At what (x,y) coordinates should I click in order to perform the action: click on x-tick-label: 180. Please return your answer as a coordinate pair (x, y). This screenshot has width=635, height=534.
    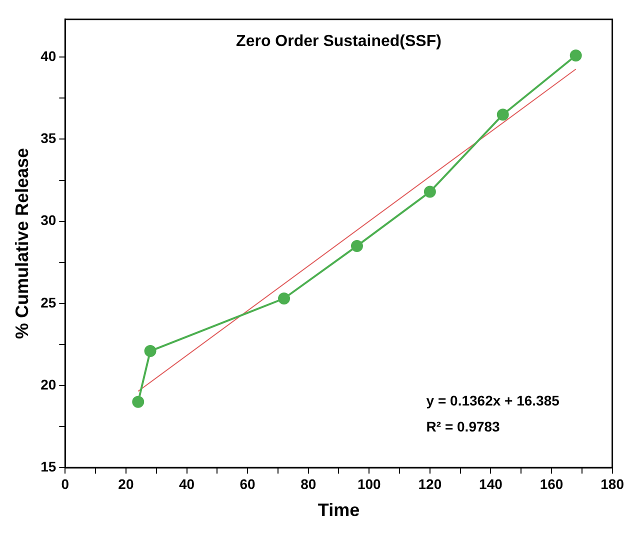
    Looking at the image, I should click on (612, 484).